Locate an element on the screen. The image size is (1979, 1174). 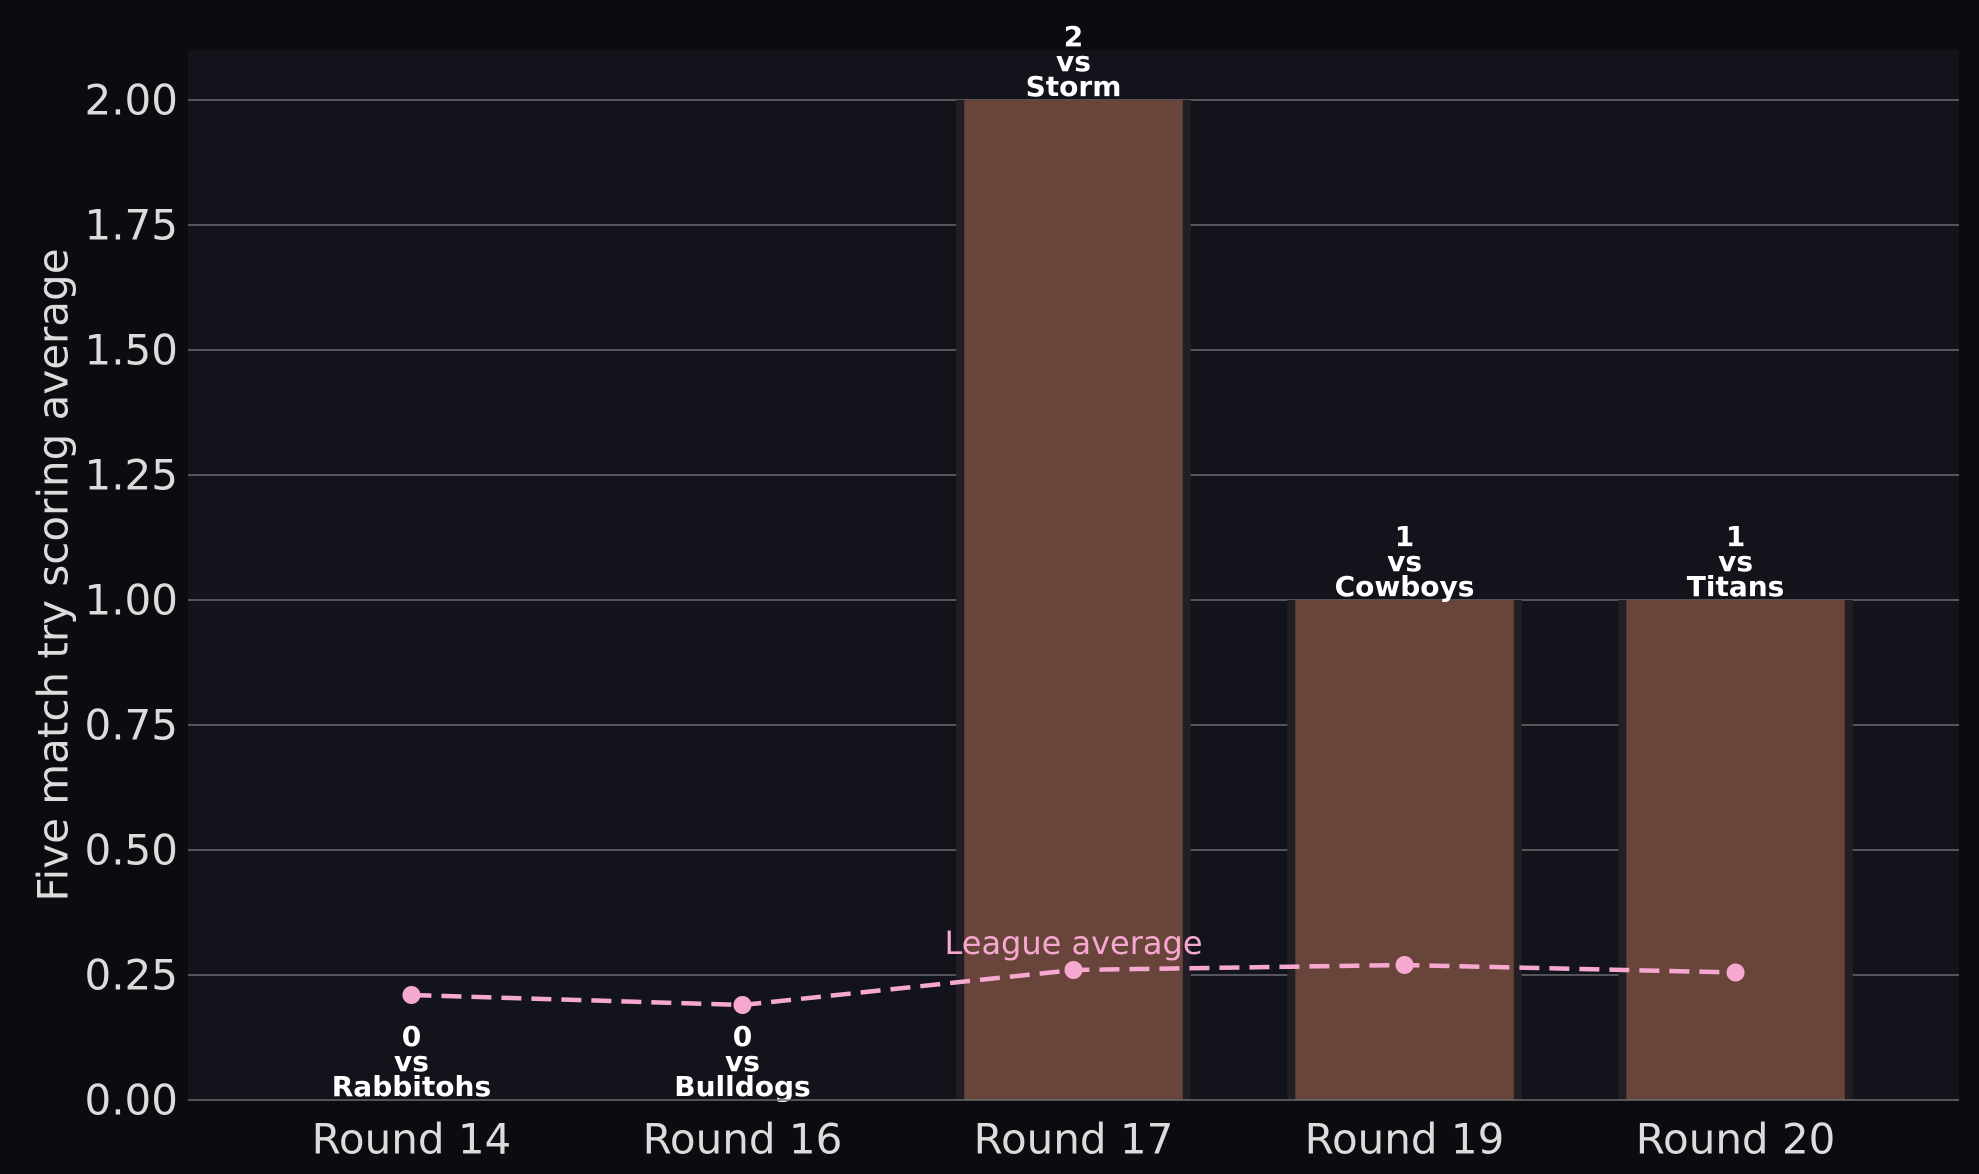
bar-label: Cowboys is located at coordinates (1405, 586).